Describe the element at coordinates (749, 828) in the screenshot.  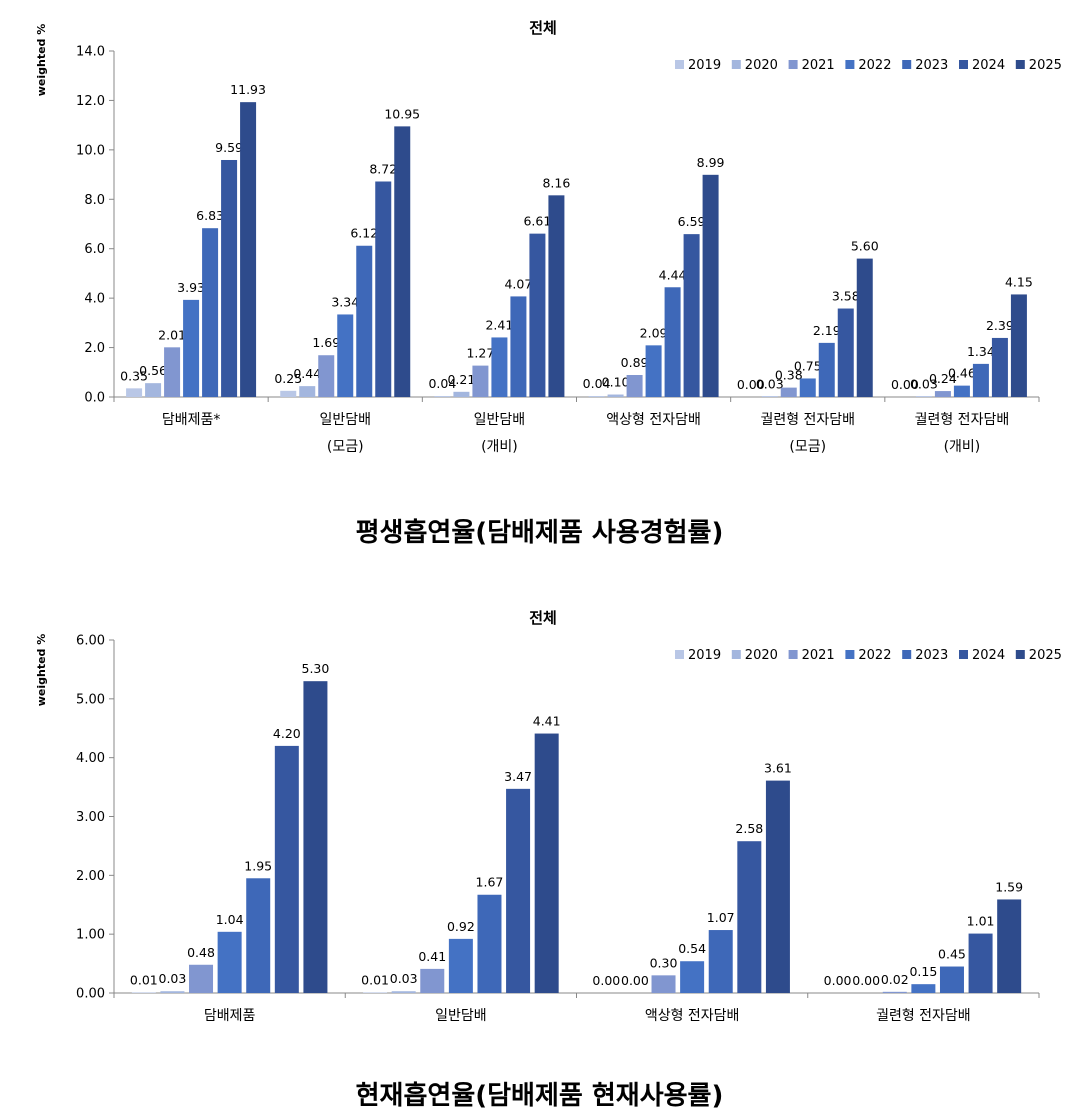
I see `current-data-label: 2.58` at that location.